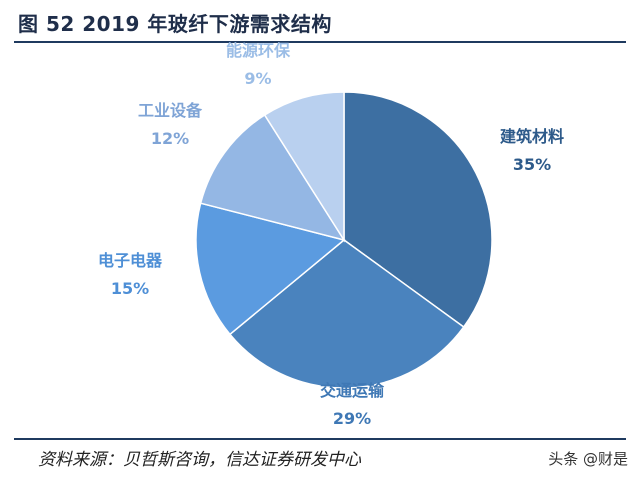  I want to click on title-divider, so click(320, 42).